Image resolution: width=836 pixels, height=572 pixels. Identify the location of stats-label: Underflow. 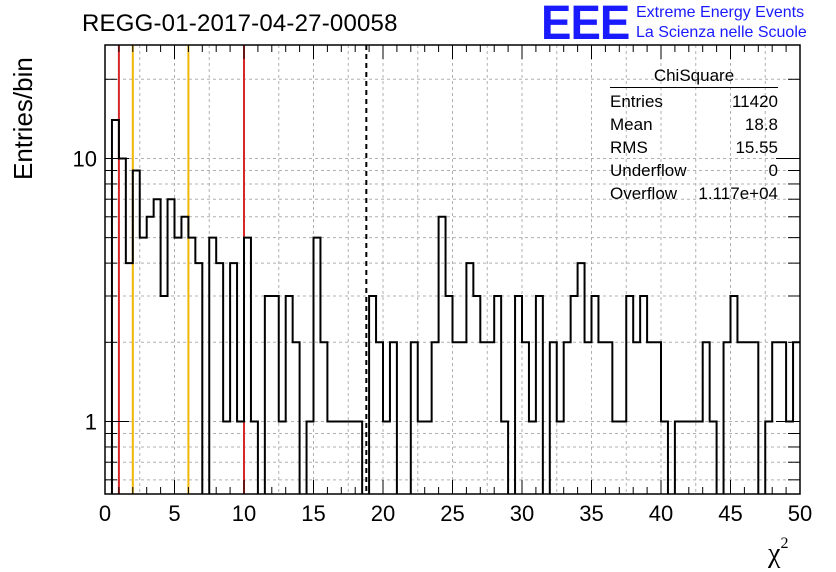
(648, 170).